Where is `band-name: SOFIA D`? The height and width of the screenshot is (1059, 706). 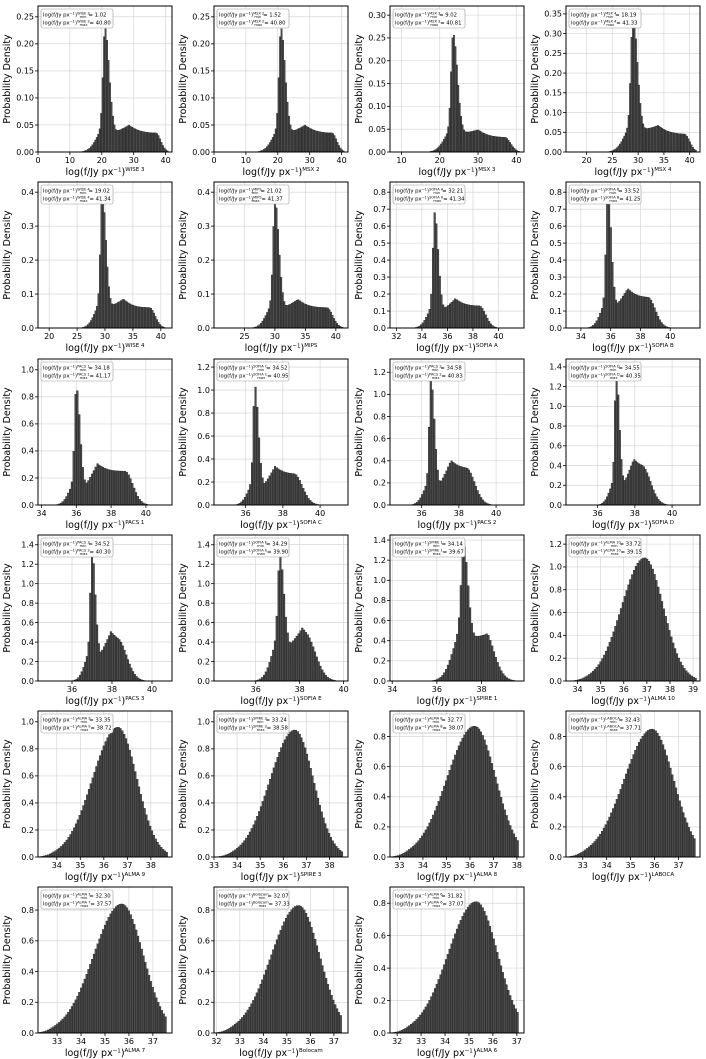 band-name: SOFIA D is located at coordinates (663, 523).